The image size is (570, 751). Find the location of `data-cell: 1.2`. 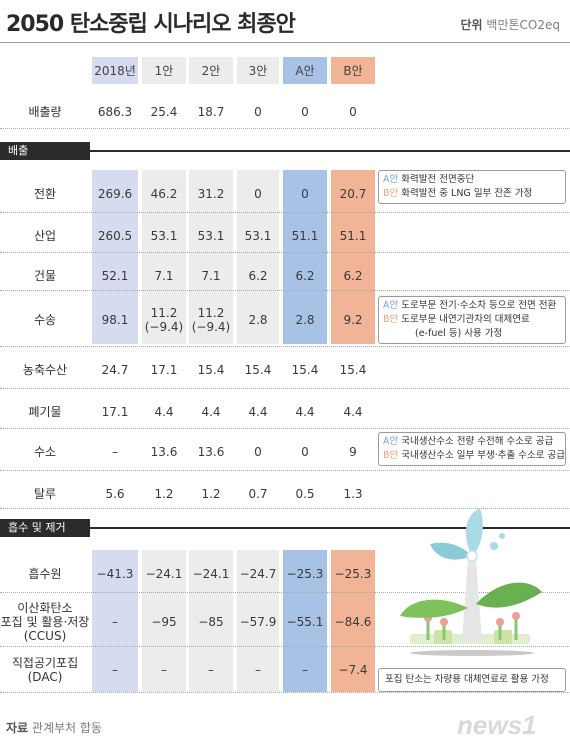

data-cell: 1.2 is located at coordinates (164, 494).